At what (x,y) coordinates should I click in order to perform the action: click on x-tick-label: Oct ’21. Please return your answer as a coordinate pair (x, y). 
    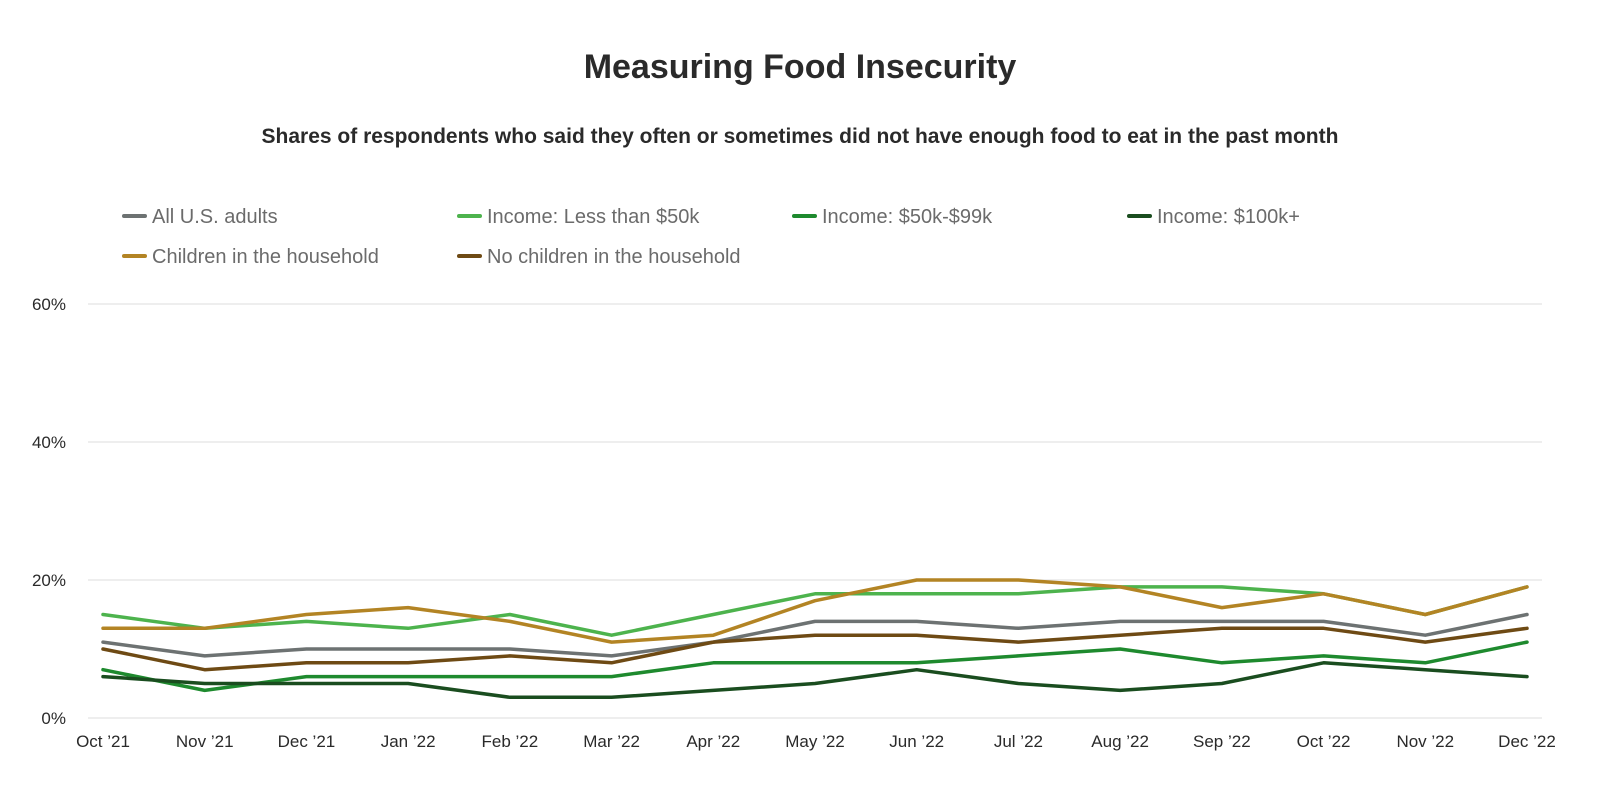
    Looking at the image, I should click on (103, 741).